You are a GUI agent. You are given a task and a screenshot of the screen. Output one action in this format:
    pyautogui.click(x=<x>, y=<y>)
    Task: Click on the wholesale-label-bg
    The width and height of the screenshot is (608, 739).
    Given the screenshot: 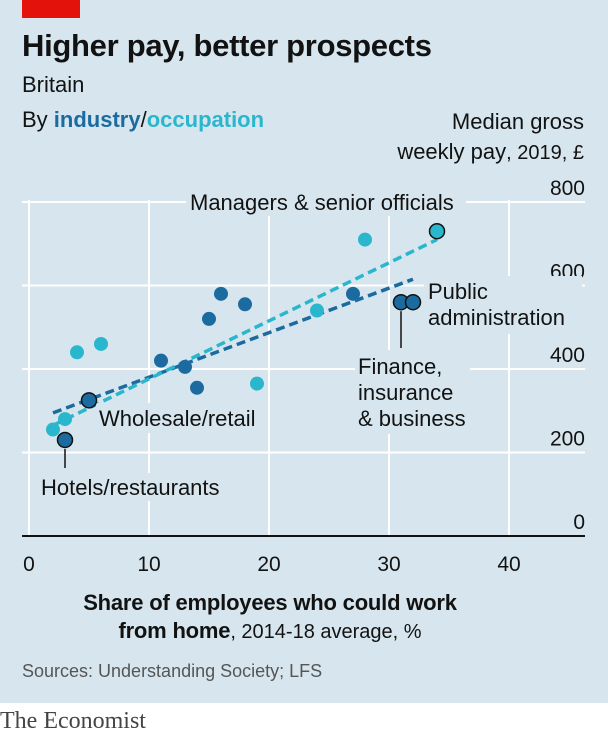 What is the action you would take?
    pyautogui.click(x=182, y=418)
    